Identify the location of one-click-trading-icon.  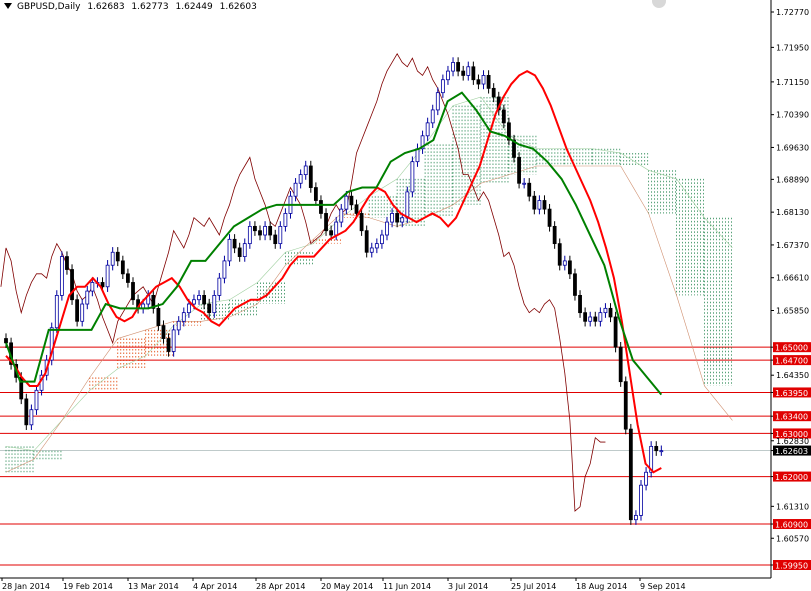
(659, 4).